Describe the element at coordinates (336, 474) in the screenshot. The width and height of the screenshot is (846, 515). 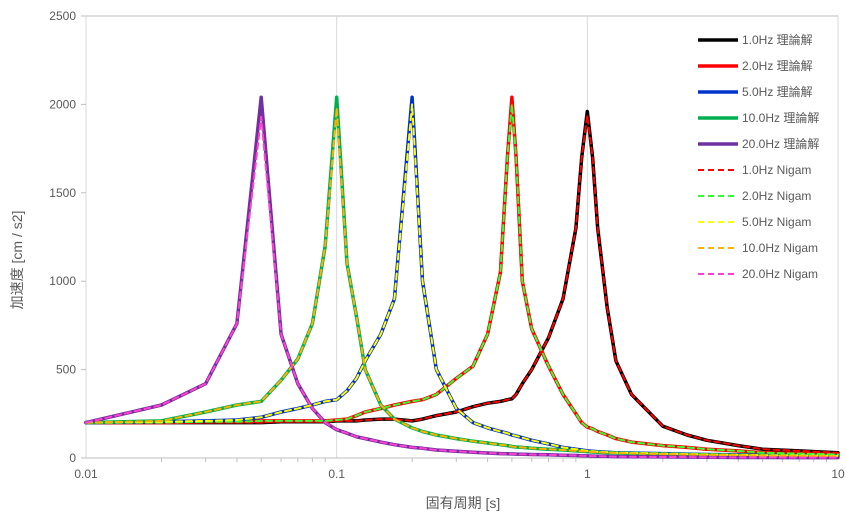
I see `x-tick-label: 0.1` at that location.